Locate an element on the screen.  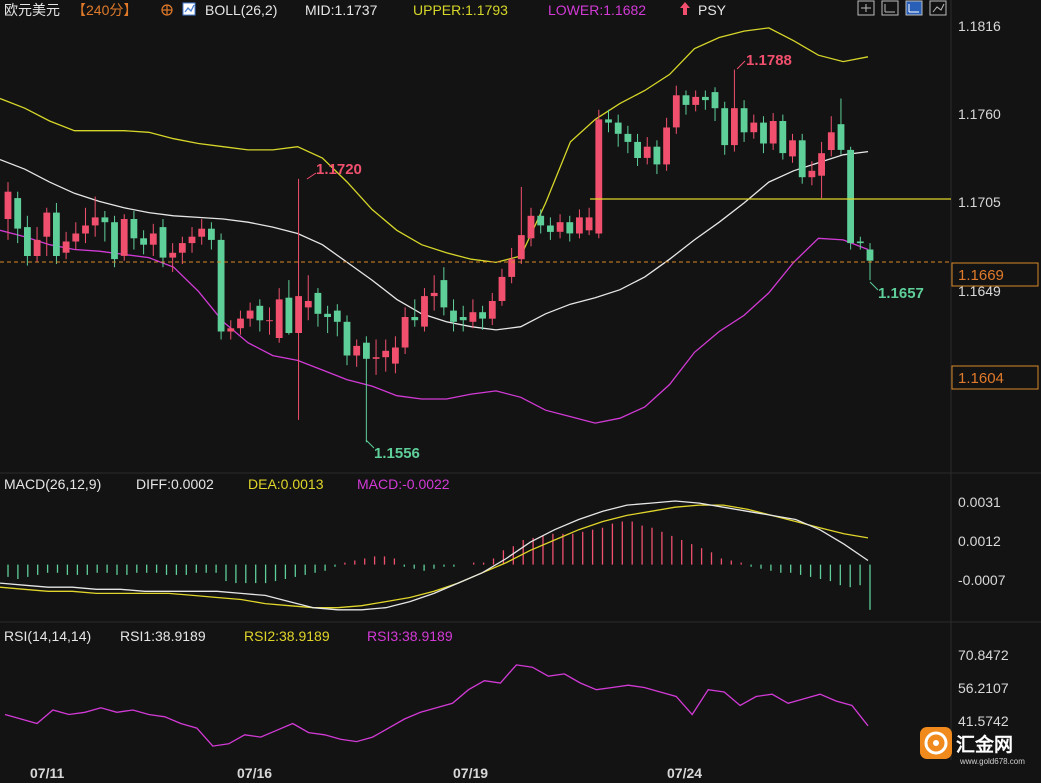
rsi-title: RSI(14,14,14) is located at coordinates (47, 636).